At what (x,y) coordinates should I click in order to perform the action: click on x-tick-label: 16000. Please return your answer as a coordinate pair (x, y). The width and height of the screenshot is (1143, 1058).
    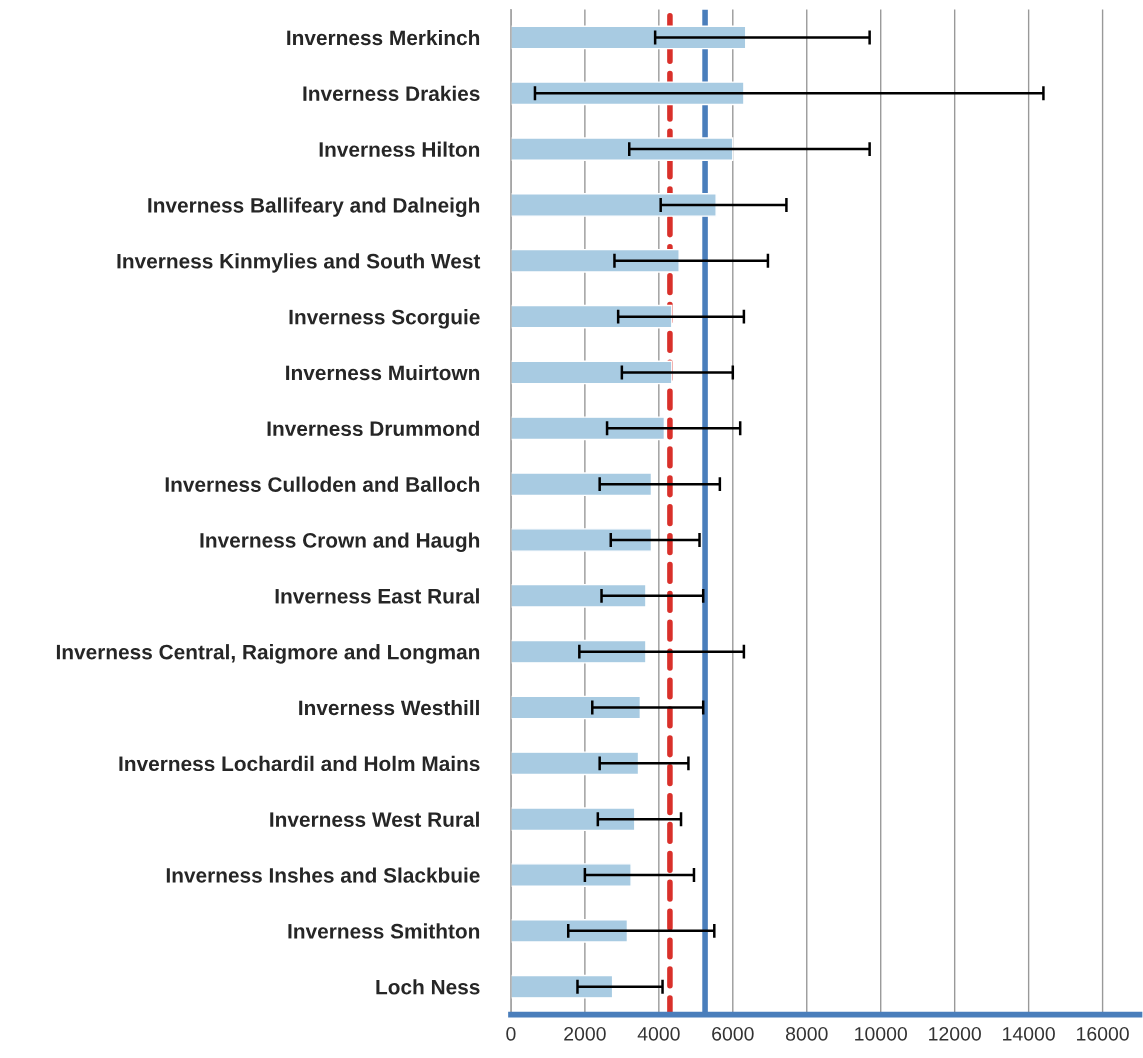
    Looking at the image, I should click on (1103, 1033).